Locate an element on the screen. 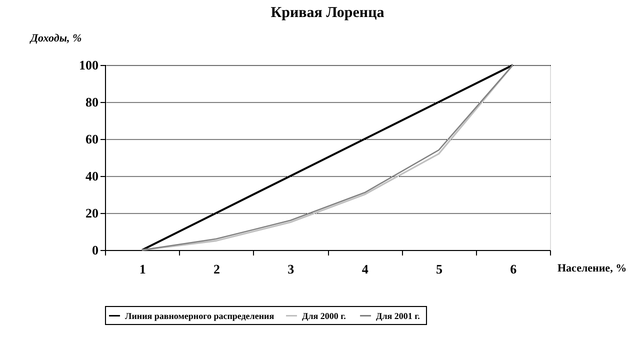 Image resolution: width=642 pixels, height=349 pixels. legend-label: Для 2000 г. is located at coordinates (324, 315).